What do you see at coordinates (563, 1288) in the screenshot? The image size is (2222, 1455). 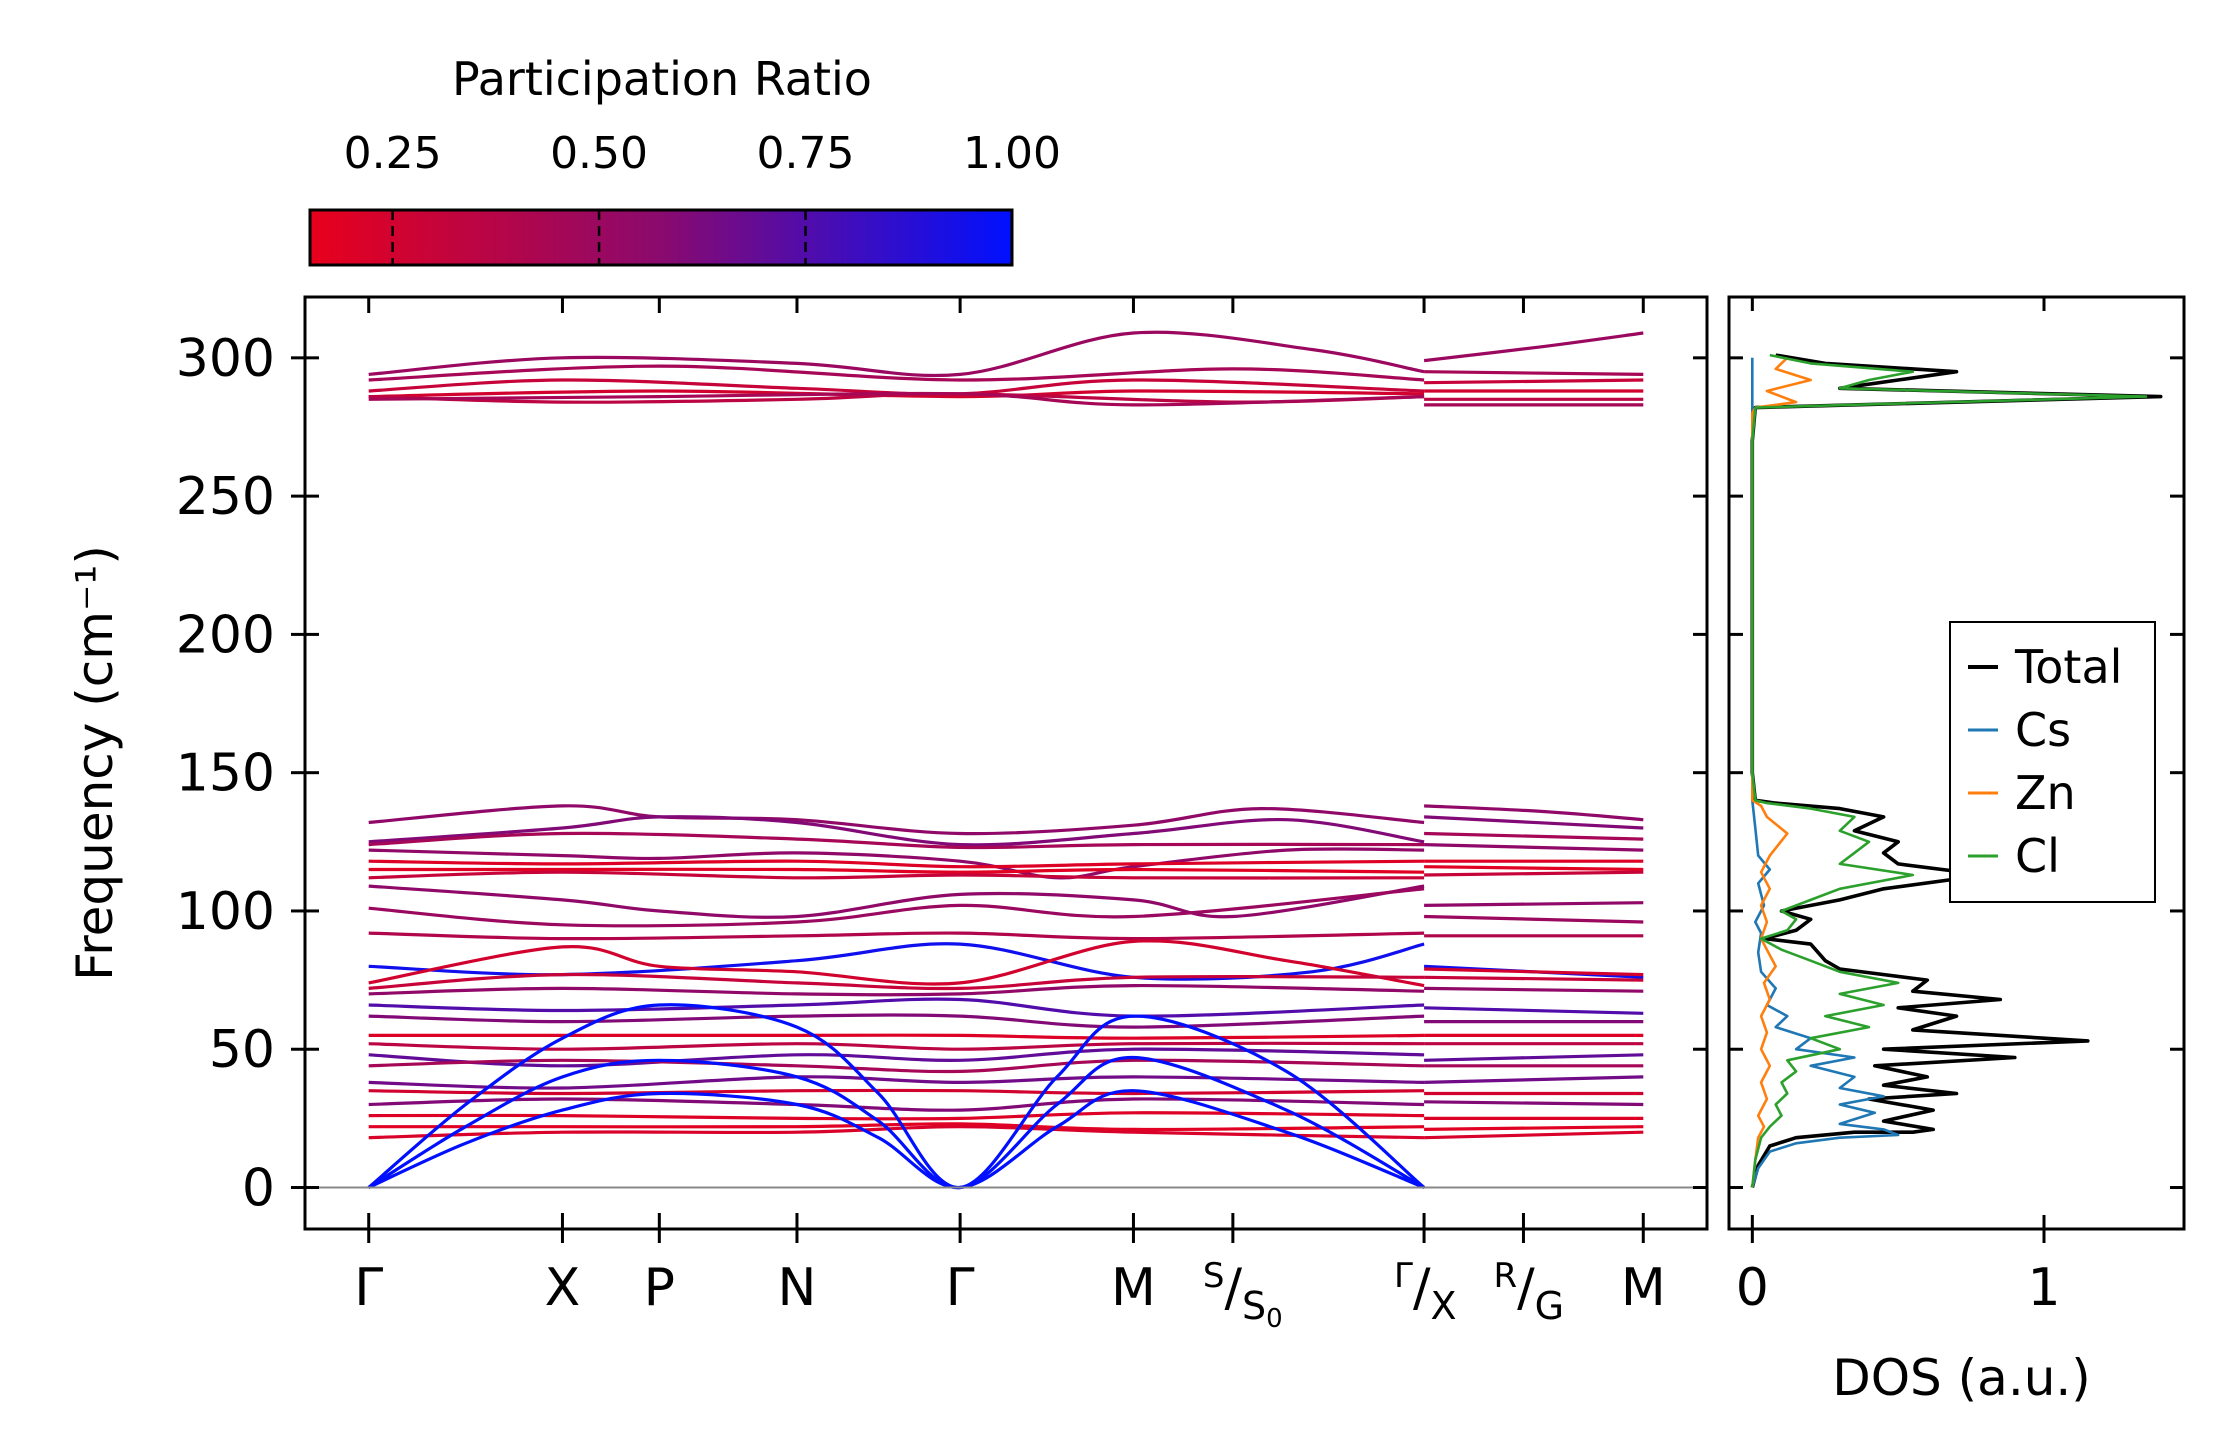 I see `kpoint-label: X` at bounding box center [563, 1288].